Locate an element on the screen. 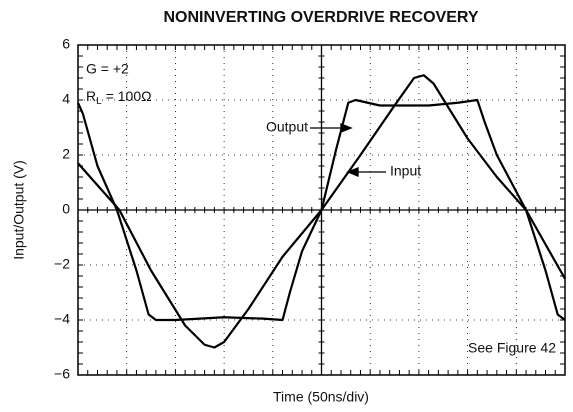 This screenshot has height=412, width=573. load-symbol: R is located at coordinates (91, 96).